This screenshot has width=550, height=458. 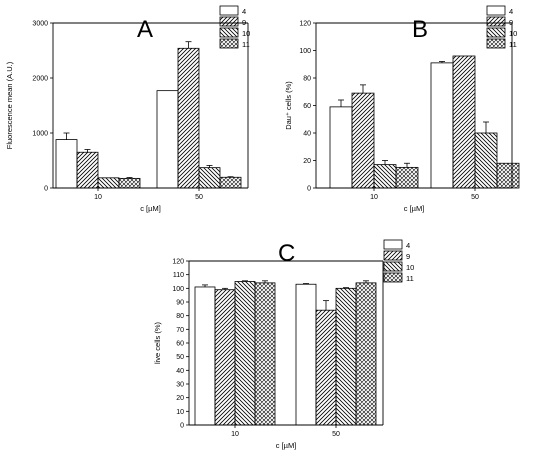 I want to click on y-tick-label: 1000, so click(x=40, y=134).